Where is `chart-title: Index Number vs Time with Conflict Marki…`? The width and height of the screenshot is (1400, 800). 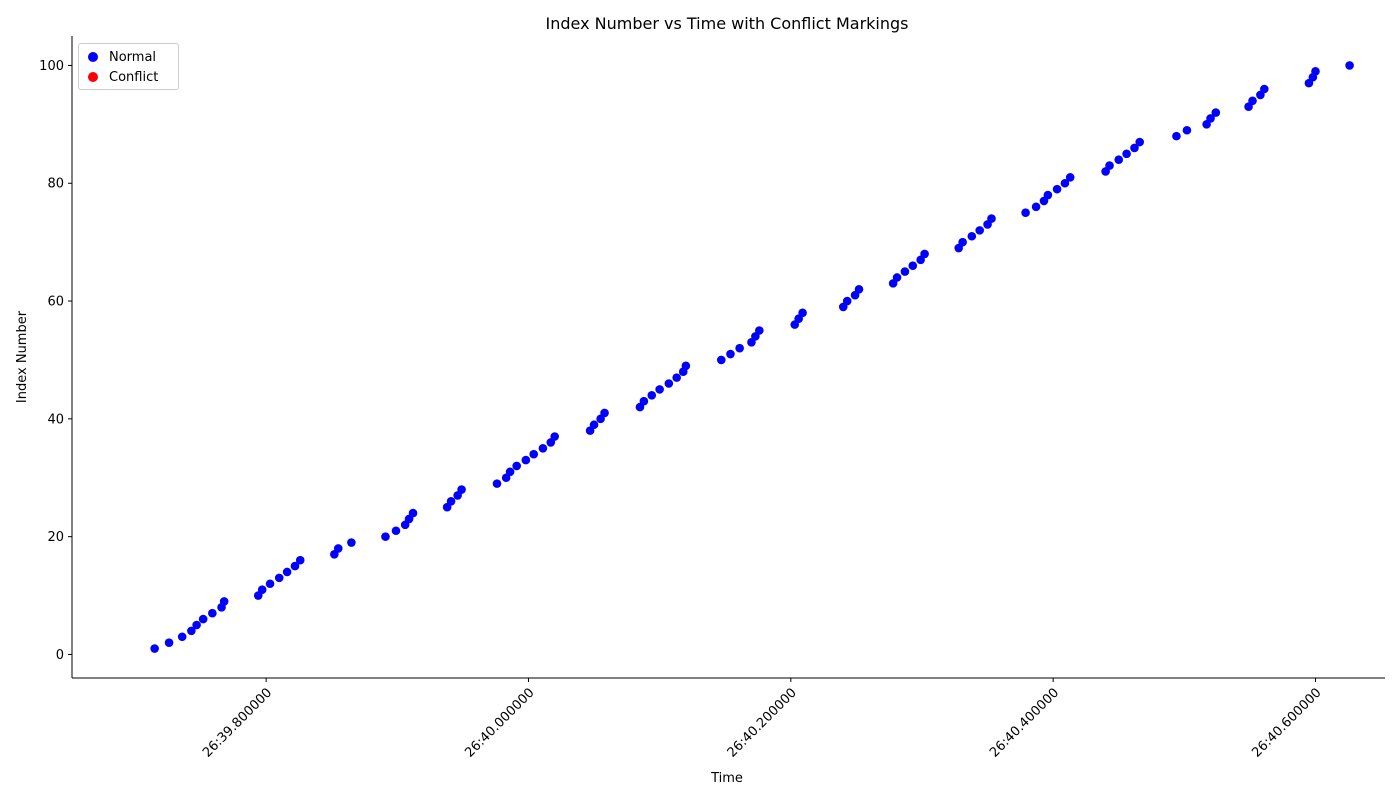
chart-title: Index Number vs Time with Conflict Marki… is located at coordinates (727, 23).